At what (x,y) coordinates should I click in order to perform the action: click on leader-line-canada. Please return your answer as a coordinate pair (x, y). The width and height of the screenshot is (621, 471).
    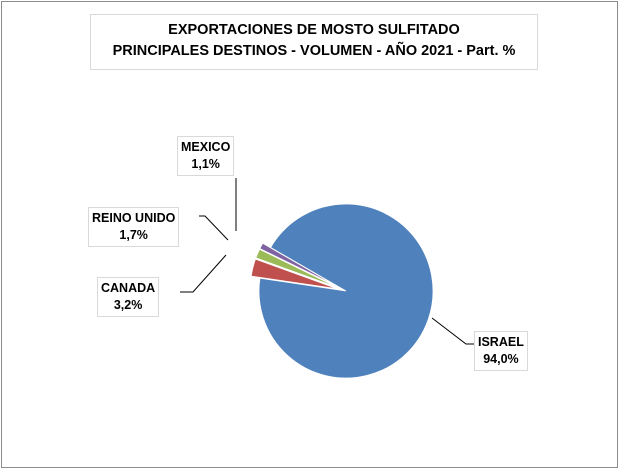
    Looking at the image, I should click on (203, 273).